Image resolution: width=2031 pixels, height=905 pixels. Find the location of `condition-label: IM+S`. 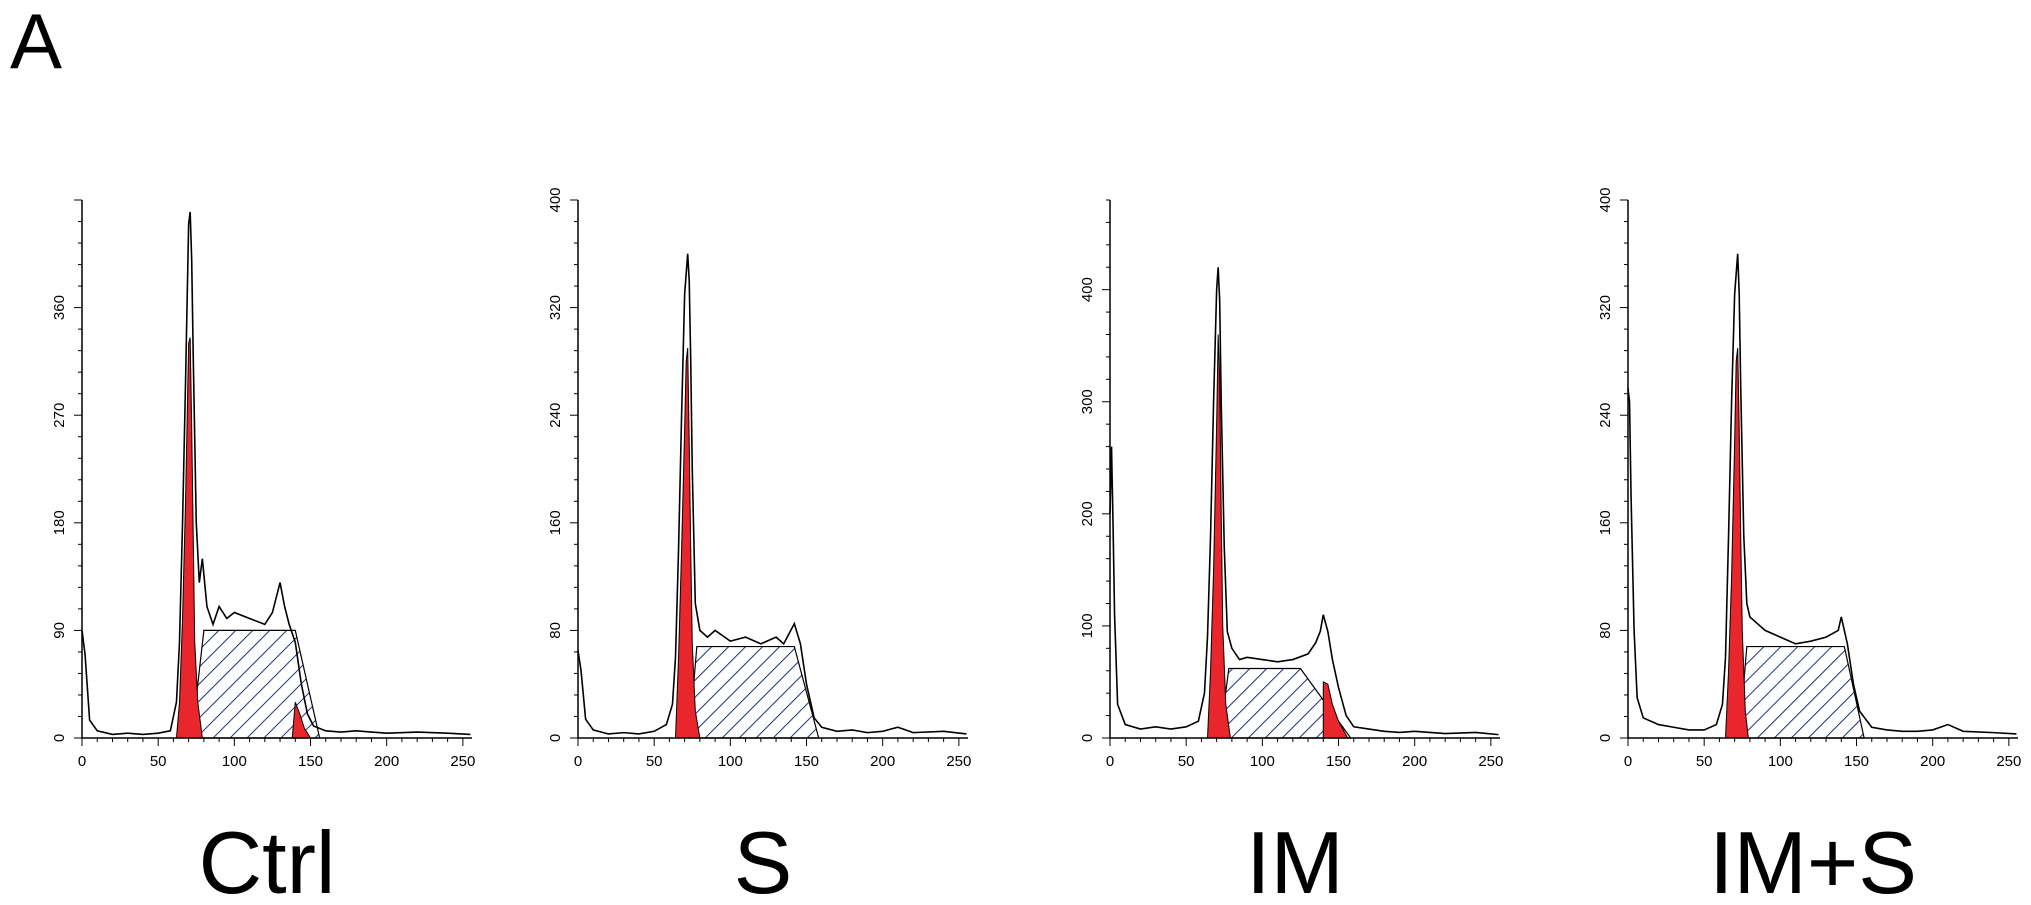

condition-label: IM+S is located at coordinates (1813, 859).